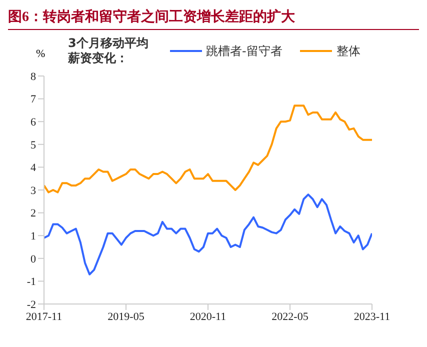 This screenshot has width=427, height=347. What do you see at coordinates (33, 145) in the screenshot?
I see `y-tick-label: 5` at bounding box center [33, 145].